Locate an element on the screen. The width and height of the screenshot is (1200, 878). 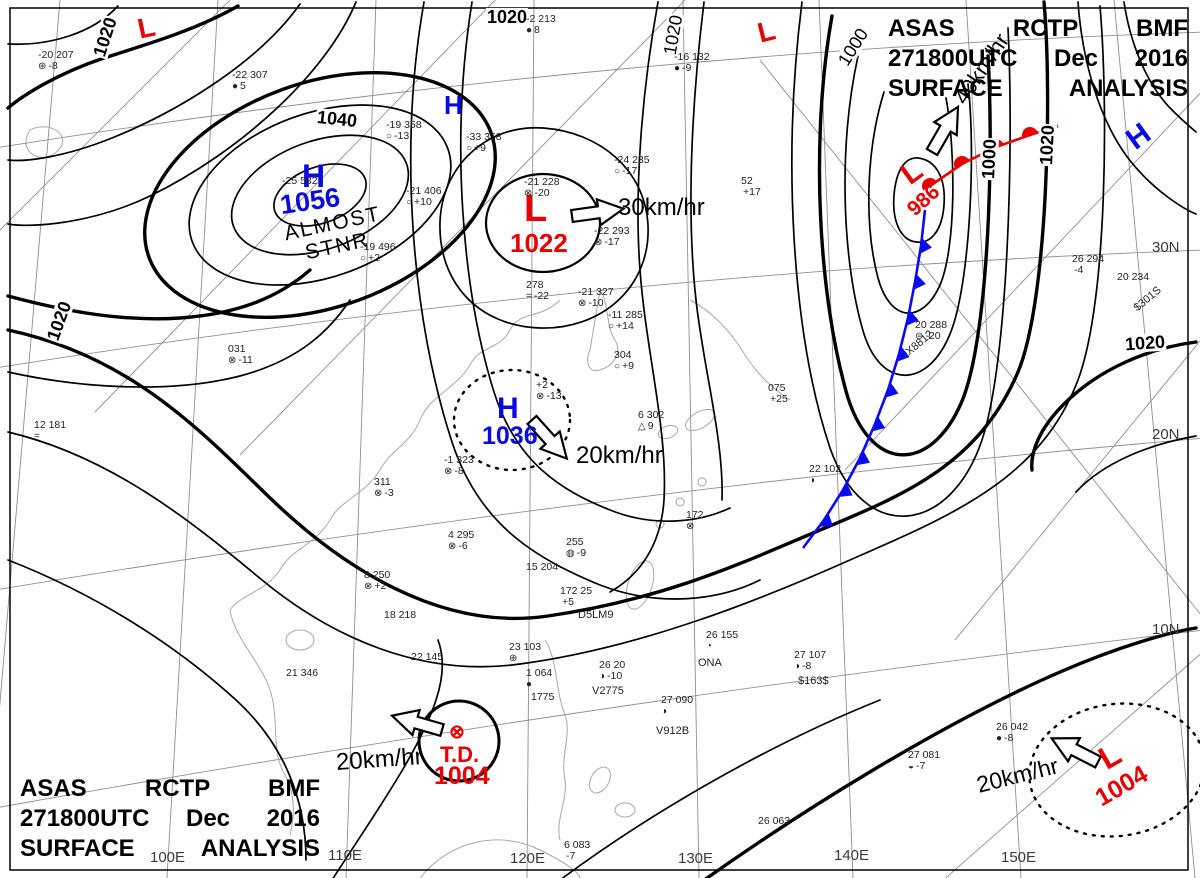
td-value-1004: 1004 is located at coordinates (462, 776).